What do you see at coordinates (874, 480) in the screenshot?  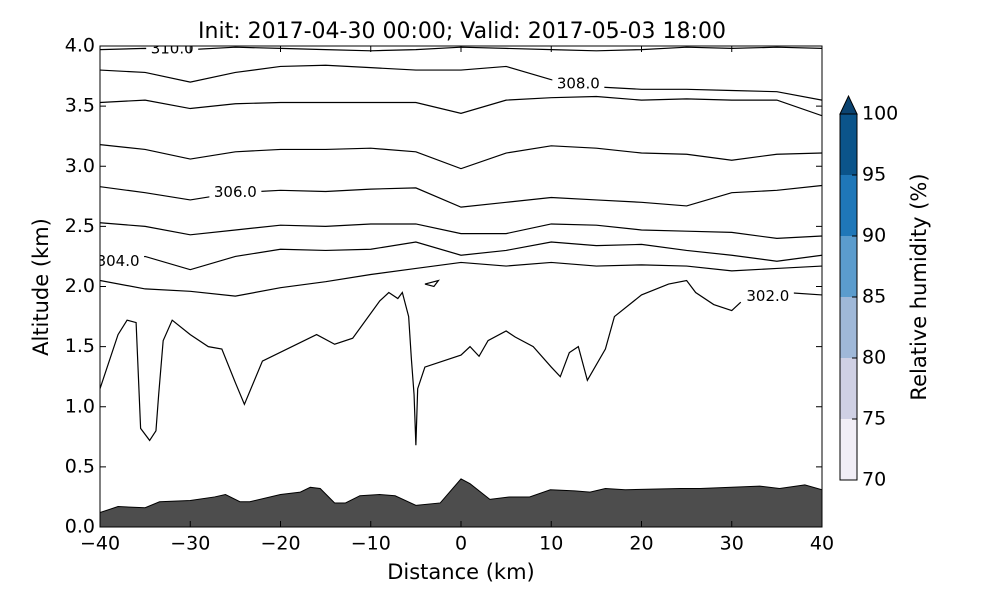 I see `colorbar-tick-label: 70` at bounding box center [874, 480].